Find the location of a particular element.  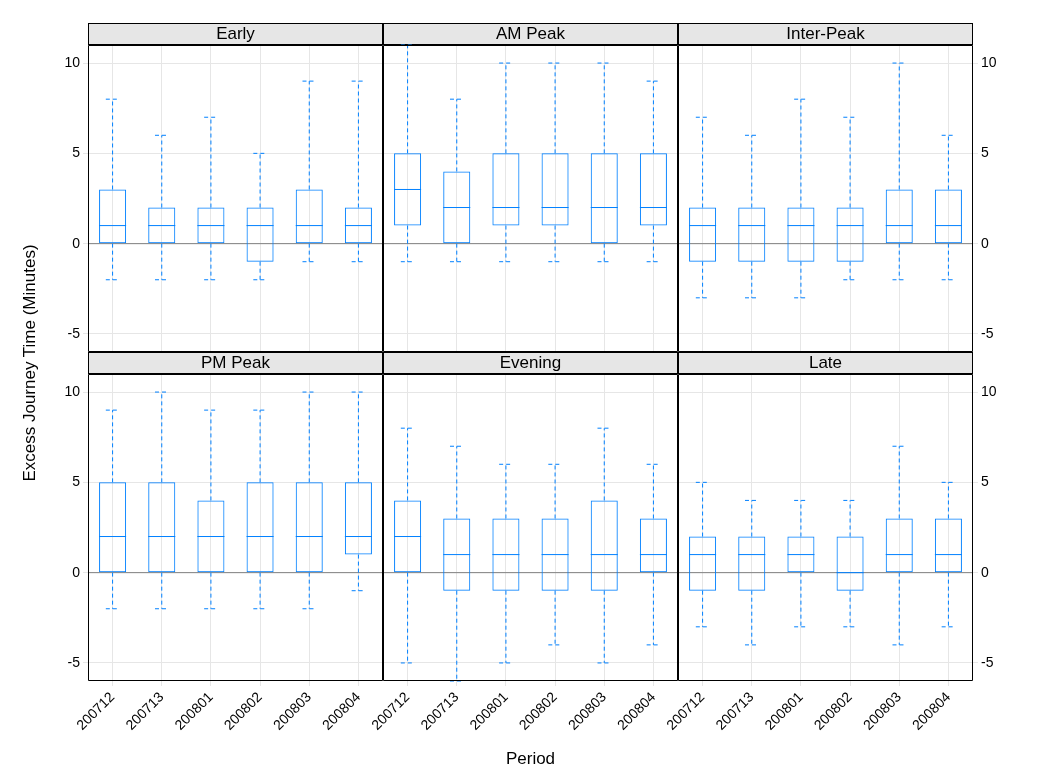

x-axis-title: Period is located at coordinates (530, 759).